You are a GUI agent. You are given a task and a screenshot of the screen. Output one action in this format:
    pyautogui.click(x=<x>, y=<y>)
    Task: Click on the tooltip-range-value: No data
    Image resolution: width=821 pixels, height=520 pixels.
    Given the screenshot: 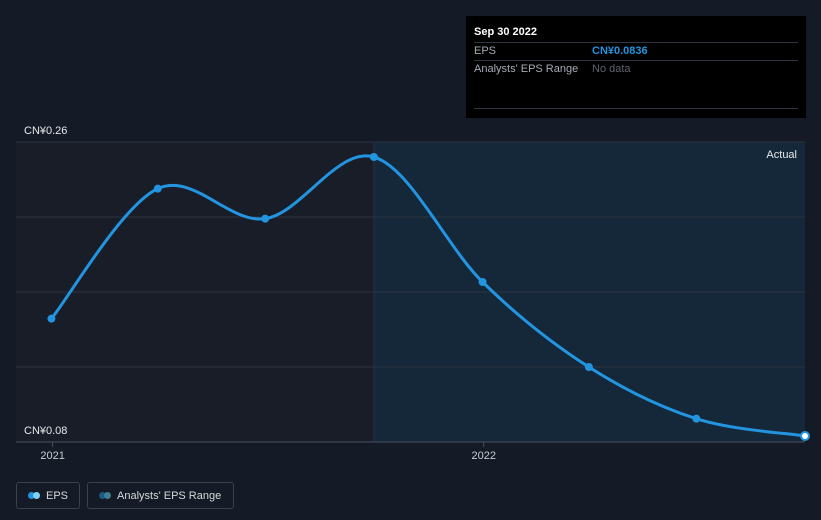 What is the action you would take?
    pyautogui.click(x=611, y=69)
    